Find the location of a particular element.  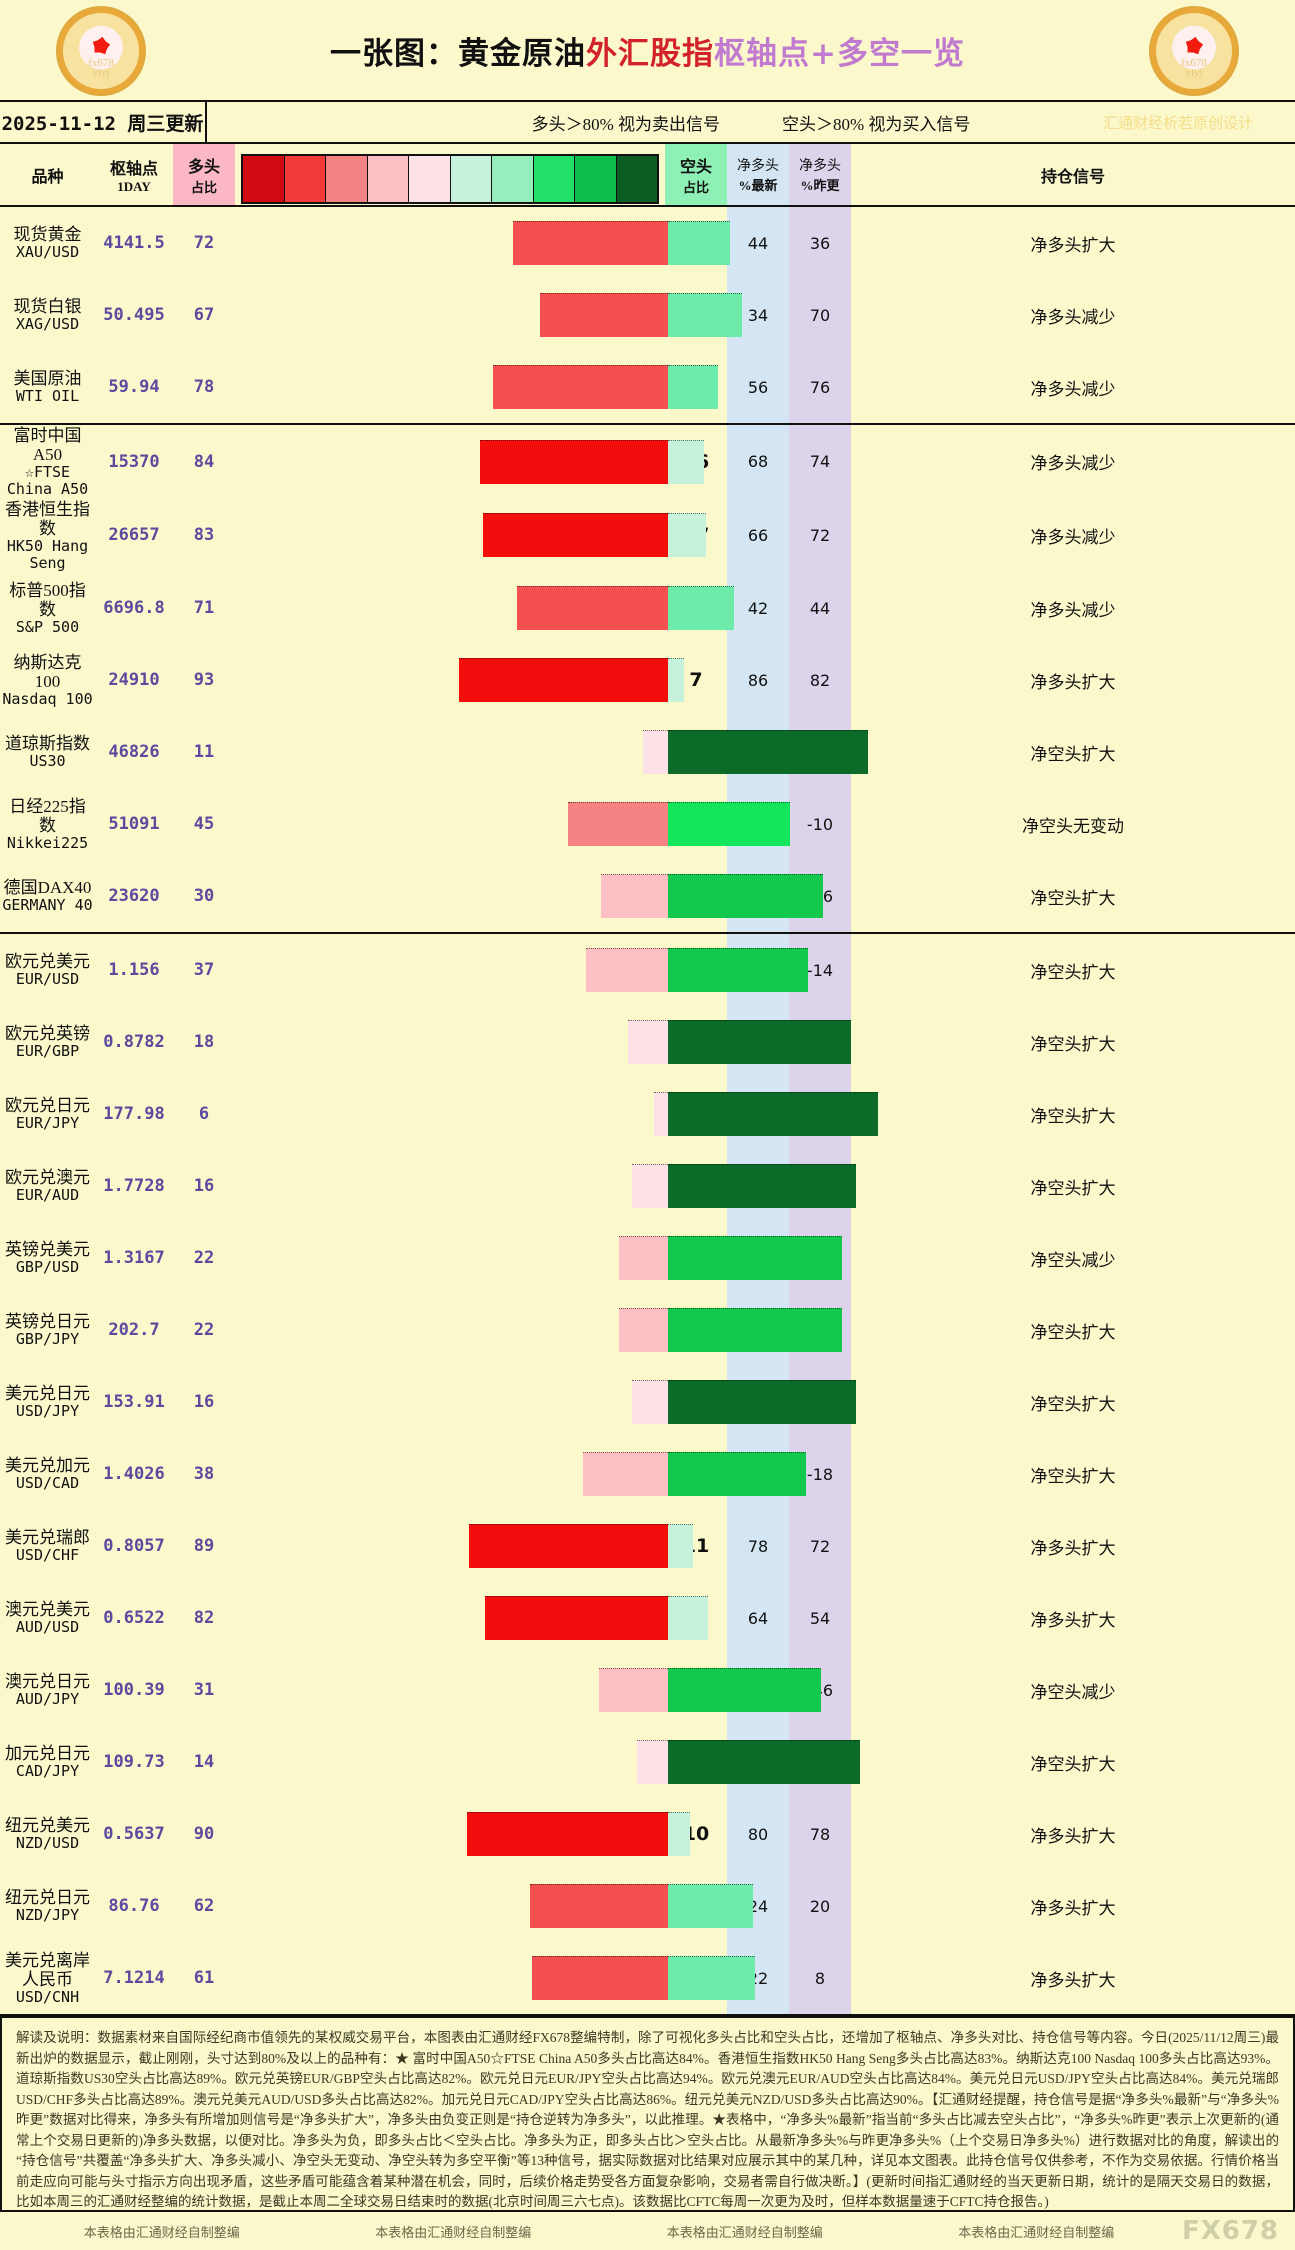

table-row: 富时中国A50☆FTSE China A501537084166874净多头减少 is located at coordinates (647, 461).